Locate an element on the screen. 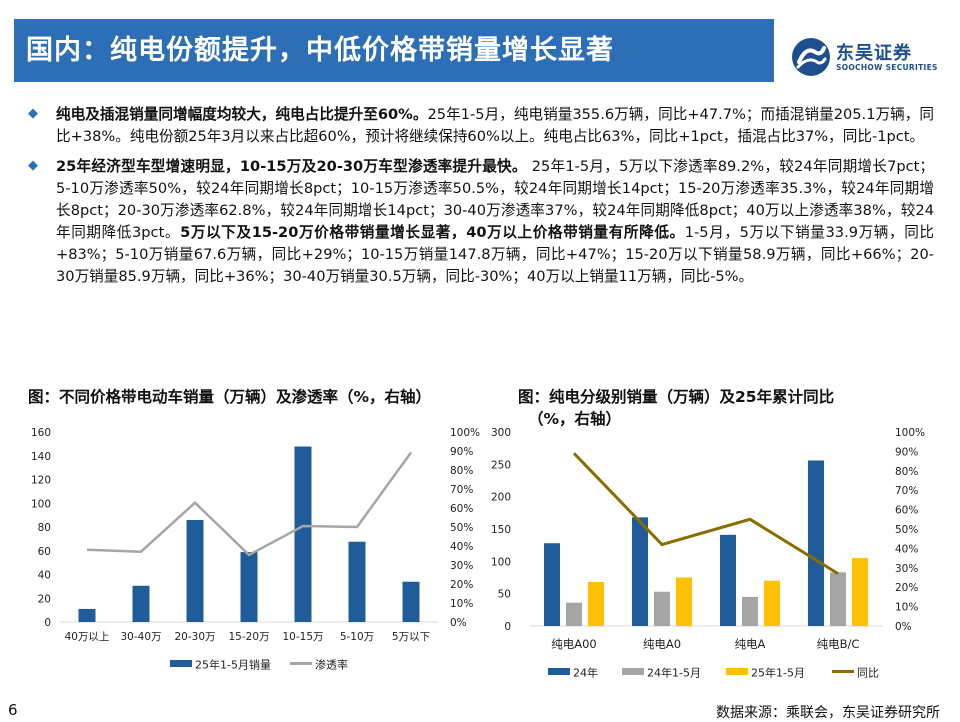 The height and width of the screenshot is (722, 960). bullet-headline: 25年经济型车型增速明显，10-15万及20-30万车型渗透率提升最快。 is located at coordinates (291, 166).